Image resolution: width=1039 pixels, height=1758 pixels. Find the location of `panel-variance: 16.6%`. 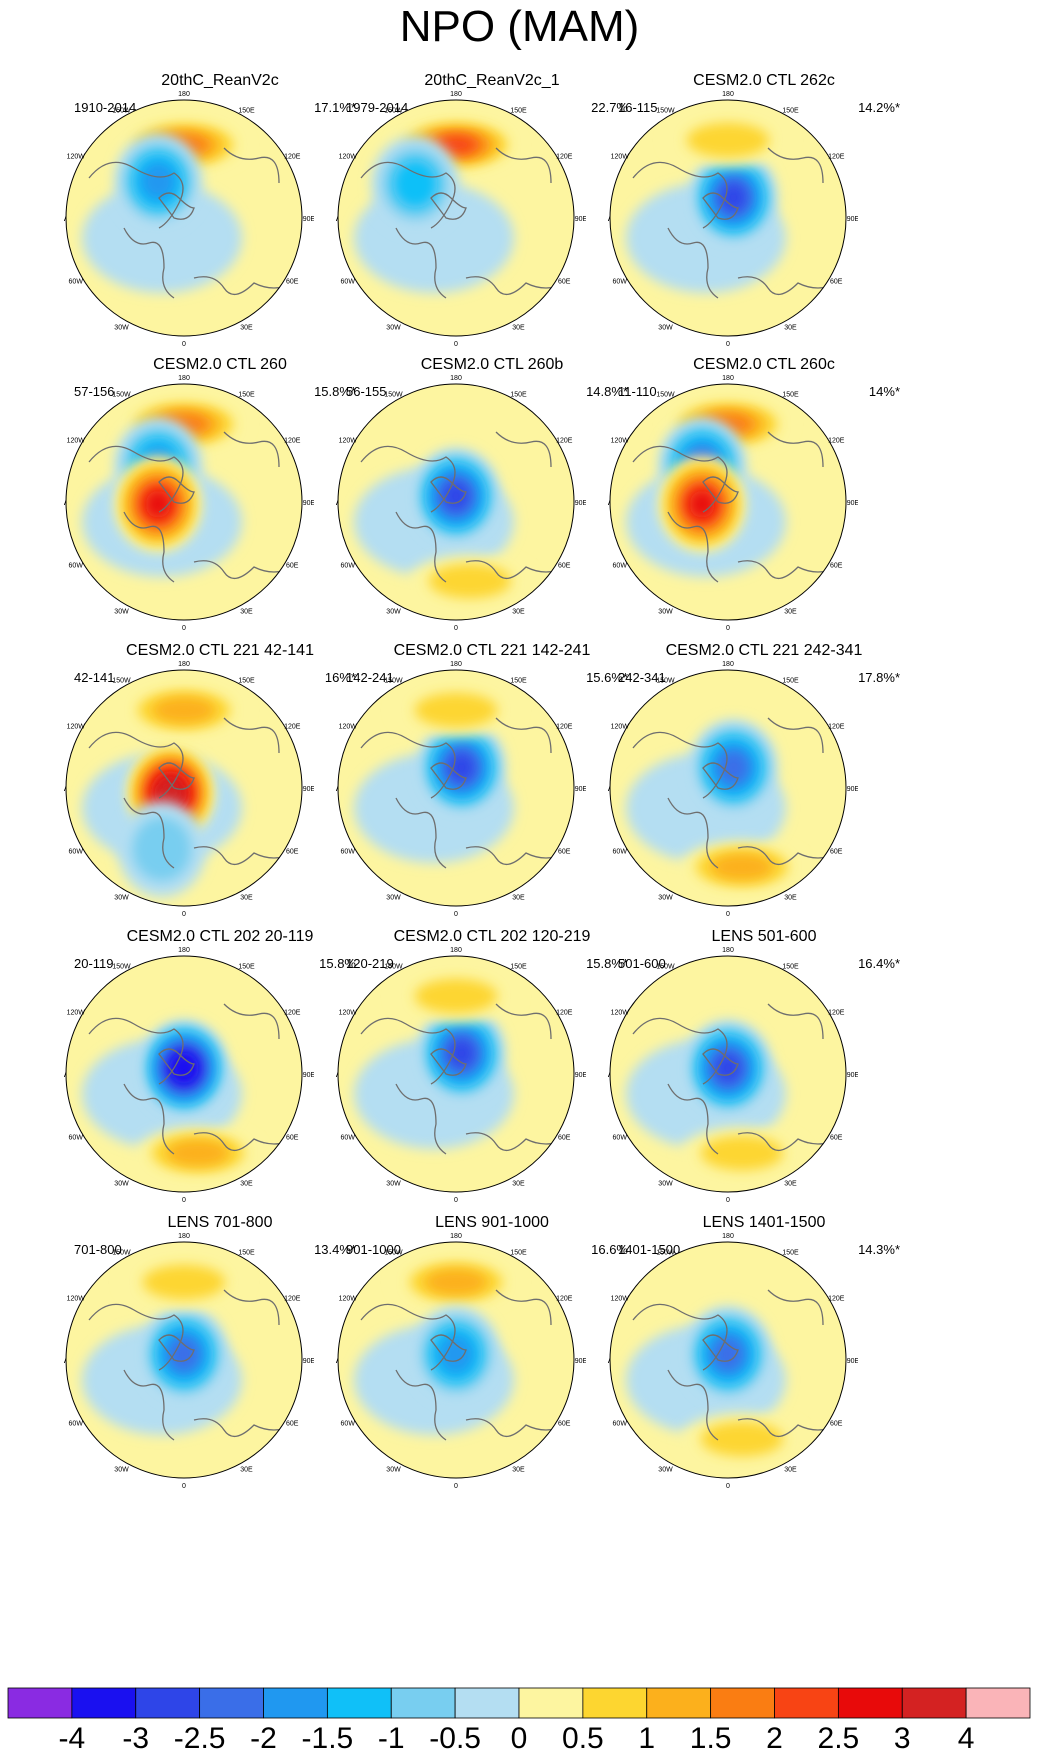

panel-variance: 16.6% is located at coordinates (609, 1249).